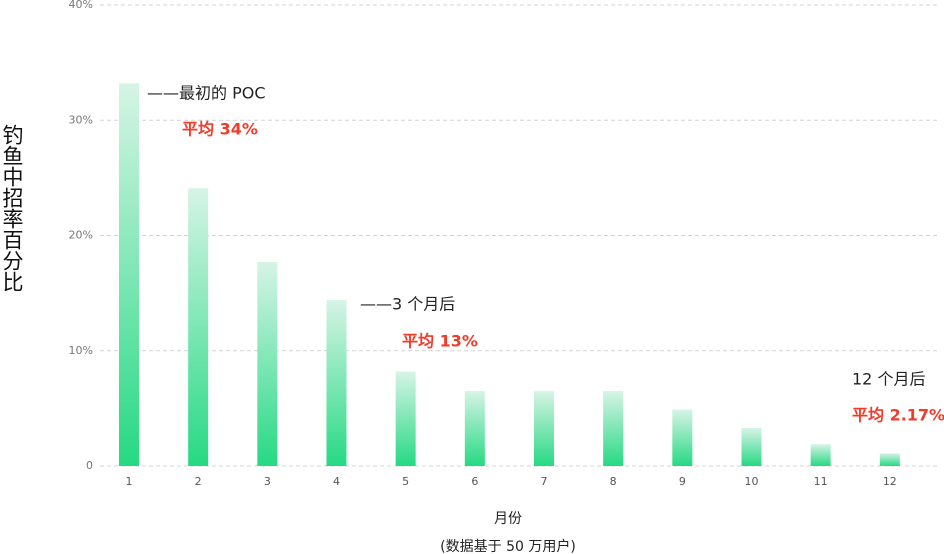  Describe the element at coordinates (474, 481) in the screenshot. I see `x-tick-label: 6` at that location.